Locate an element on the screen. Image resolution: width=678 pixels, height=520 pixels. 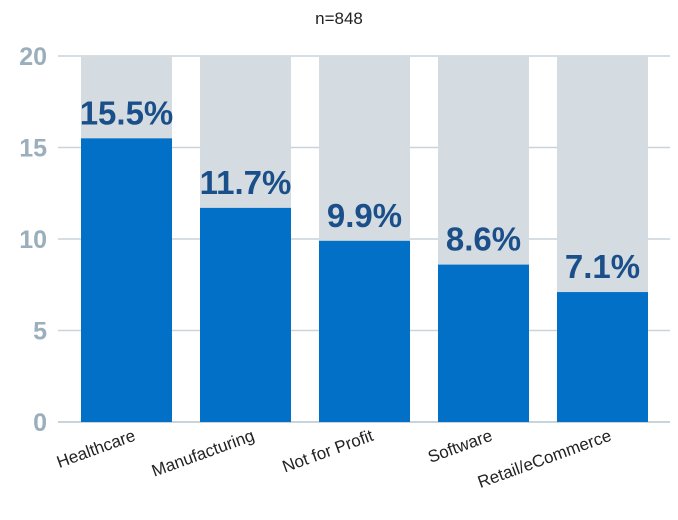
y-tick-label: 15 is located at coordinates (33, 149).